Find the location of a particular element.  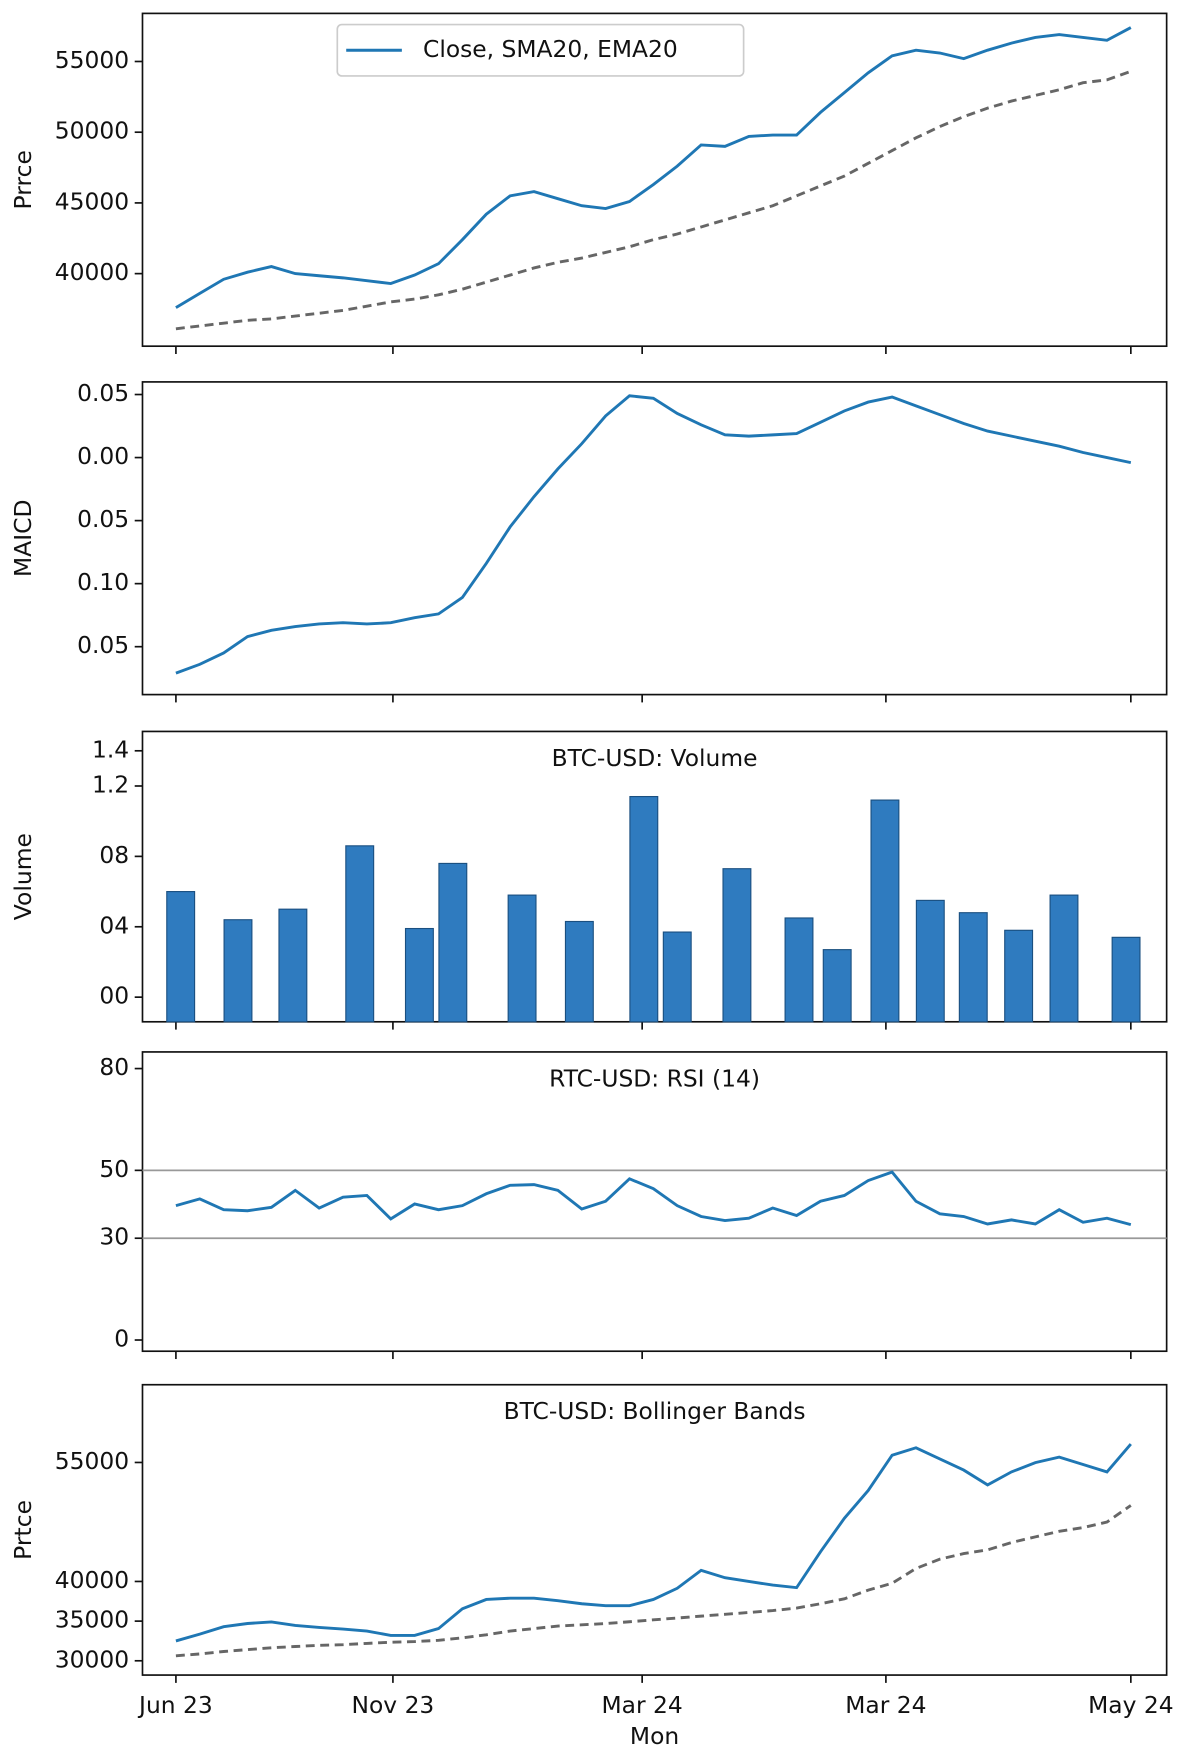

plot-frame is located at coordinates (654, 1529).